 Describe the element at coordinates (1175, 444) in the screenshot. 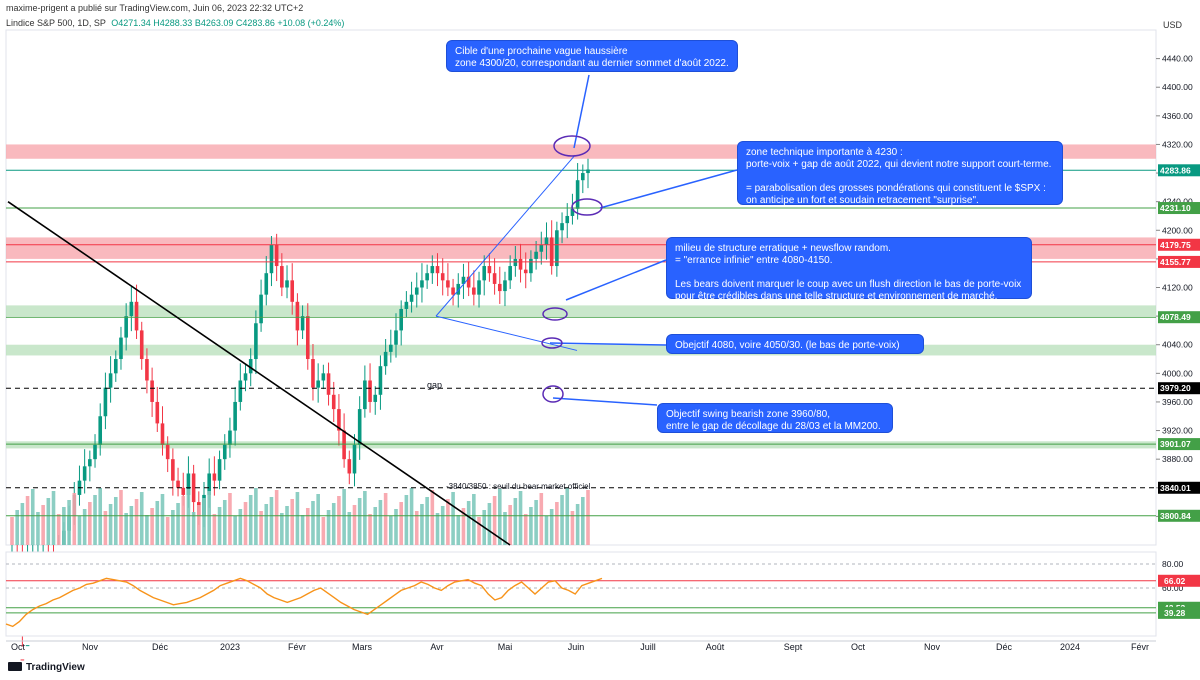

I see `price-level-label: 3901.07` at that location.